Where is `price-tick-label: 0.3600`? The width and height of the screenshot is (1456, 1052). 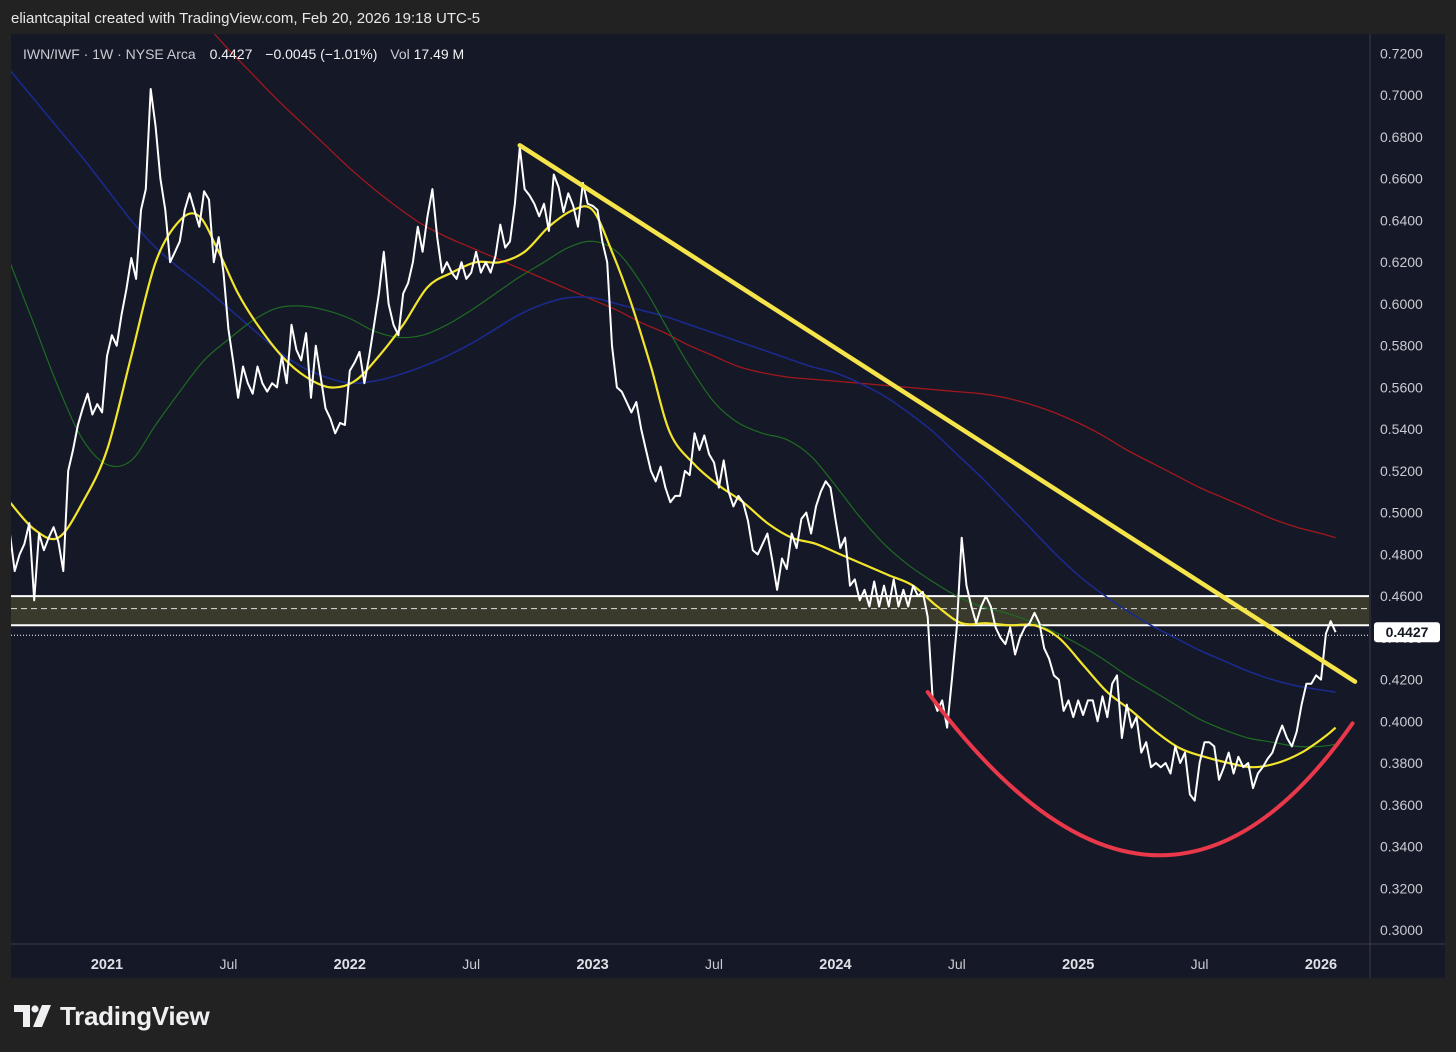
price-tick-label: 0.3600 is located at coordinates (1401, 805).